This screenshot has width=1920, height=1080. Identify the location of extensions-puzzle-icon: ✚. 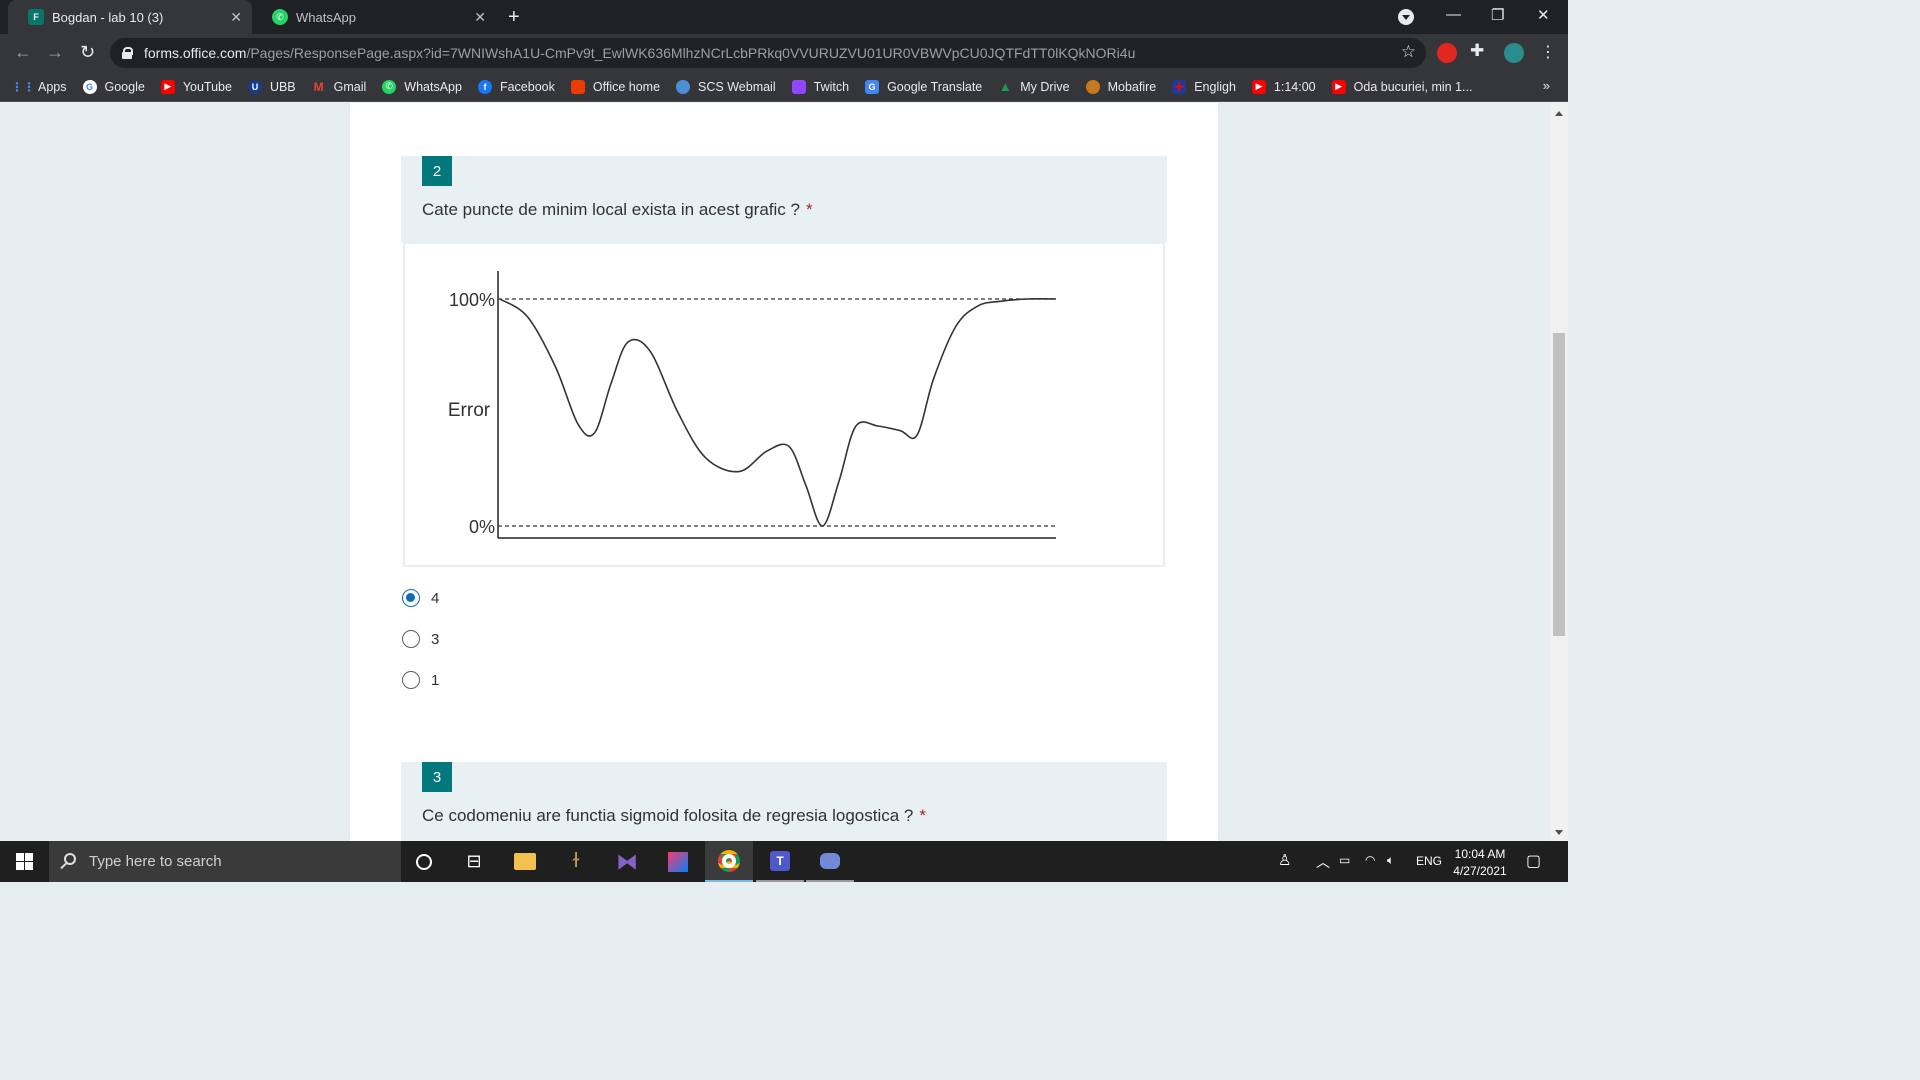
(1477, 50).